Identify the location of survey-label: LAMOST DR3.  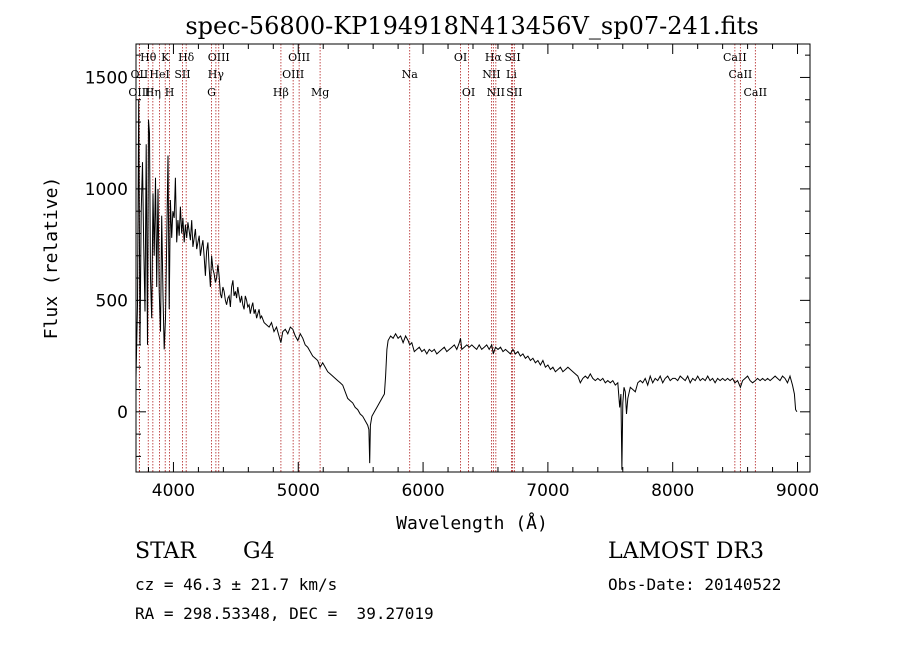
(686, 551).